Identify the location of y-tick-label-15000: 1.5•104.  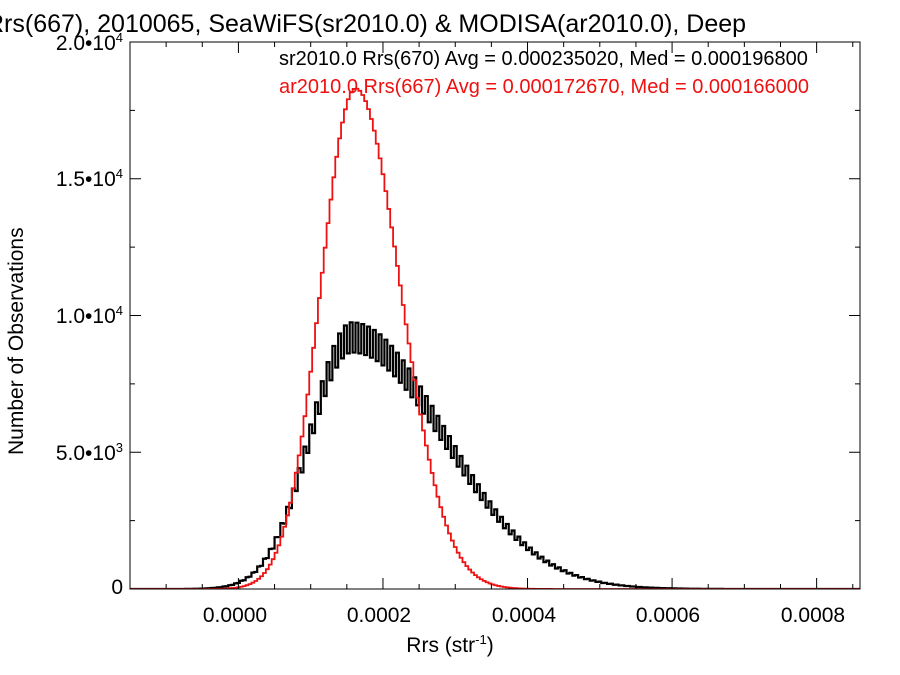
(89, 179).